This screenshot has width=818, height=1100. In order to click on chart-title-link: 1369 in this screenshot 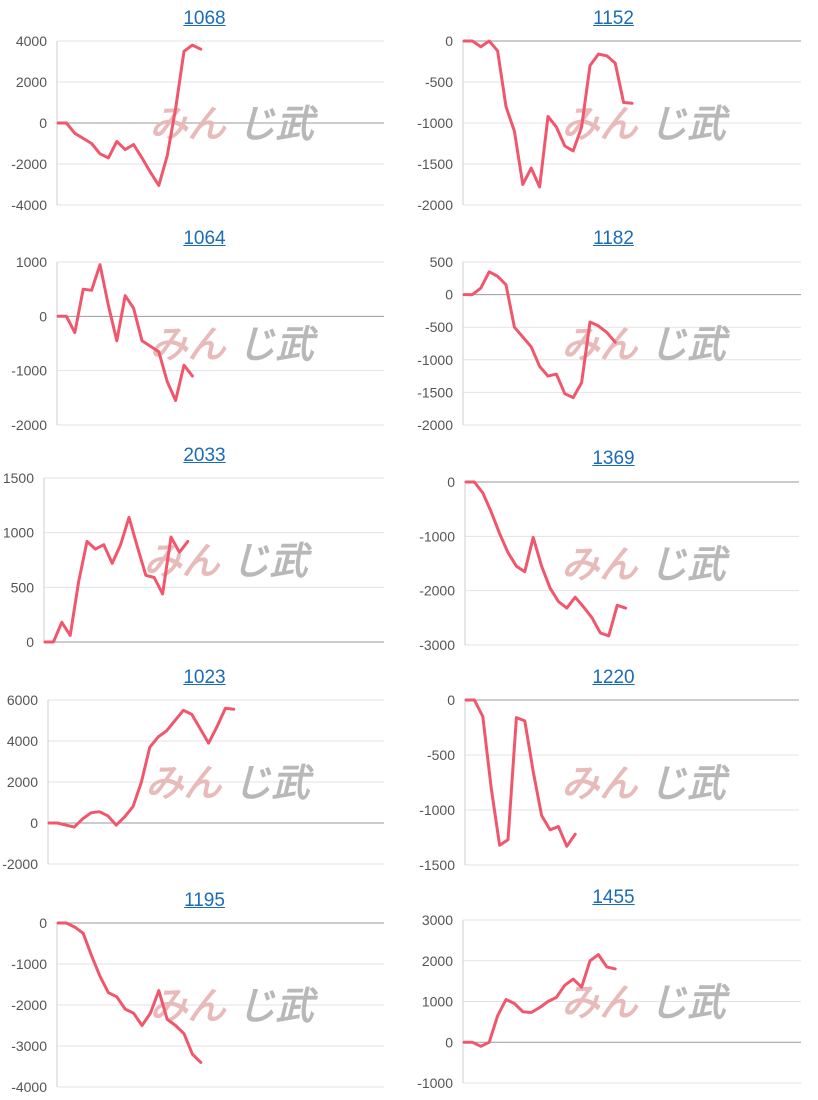, I will do `click(613, 458)`.